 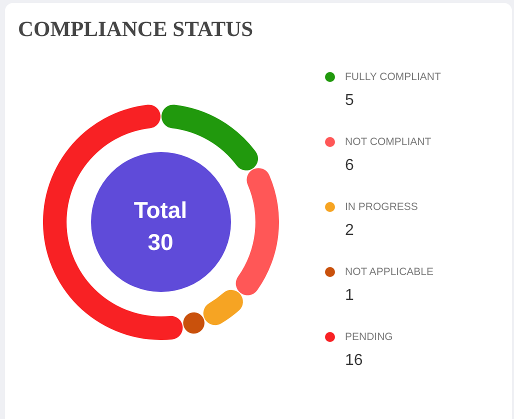 What do you see at coordinates (350, 295) in the screenshot?
I see `data-label: 1` at bounding box center [350, 295].